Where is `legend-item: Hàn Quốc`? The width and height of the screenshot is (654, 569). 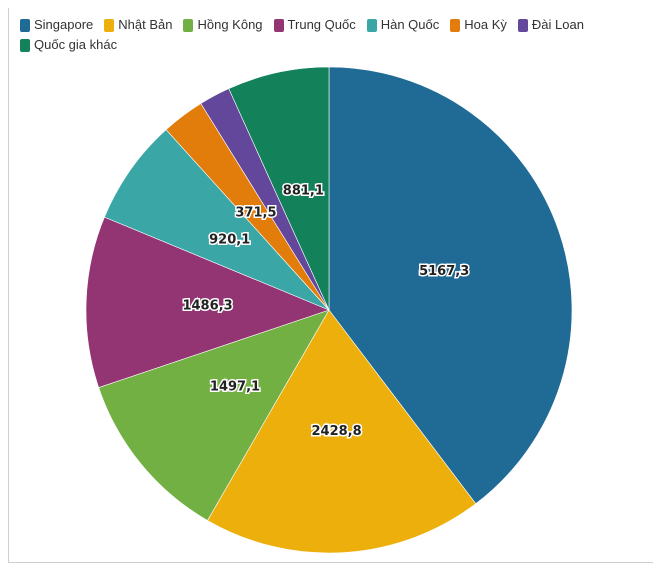 legend-item: Hàn Quốc is located at coordinates (403, 25).